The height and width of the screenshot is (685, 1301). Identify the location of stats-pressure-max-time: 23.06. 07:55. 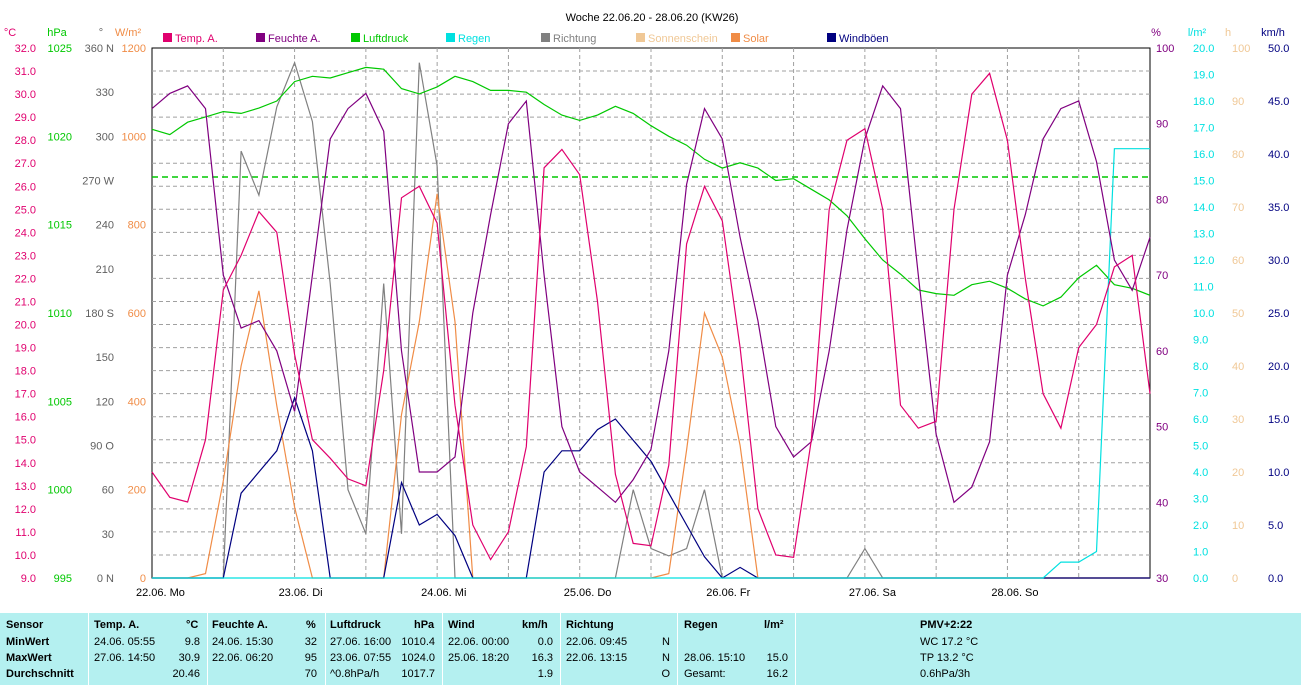
(361, 658).